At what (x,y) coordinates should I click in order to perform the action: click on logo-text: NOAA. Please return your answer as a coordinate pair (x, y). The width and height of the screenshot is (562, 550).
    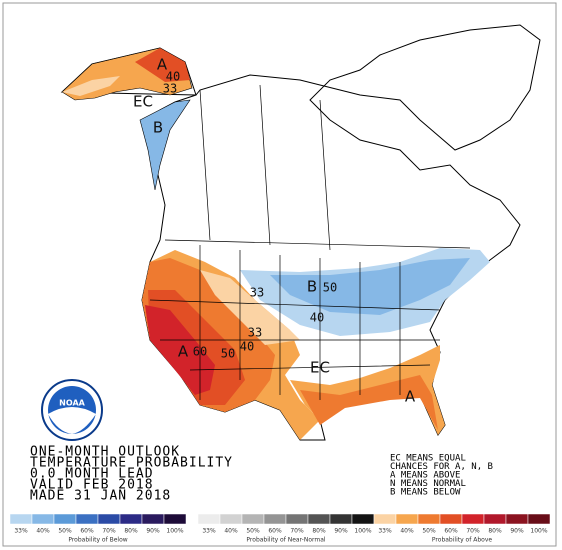
    Looking at the image, I should click on (72, 403).